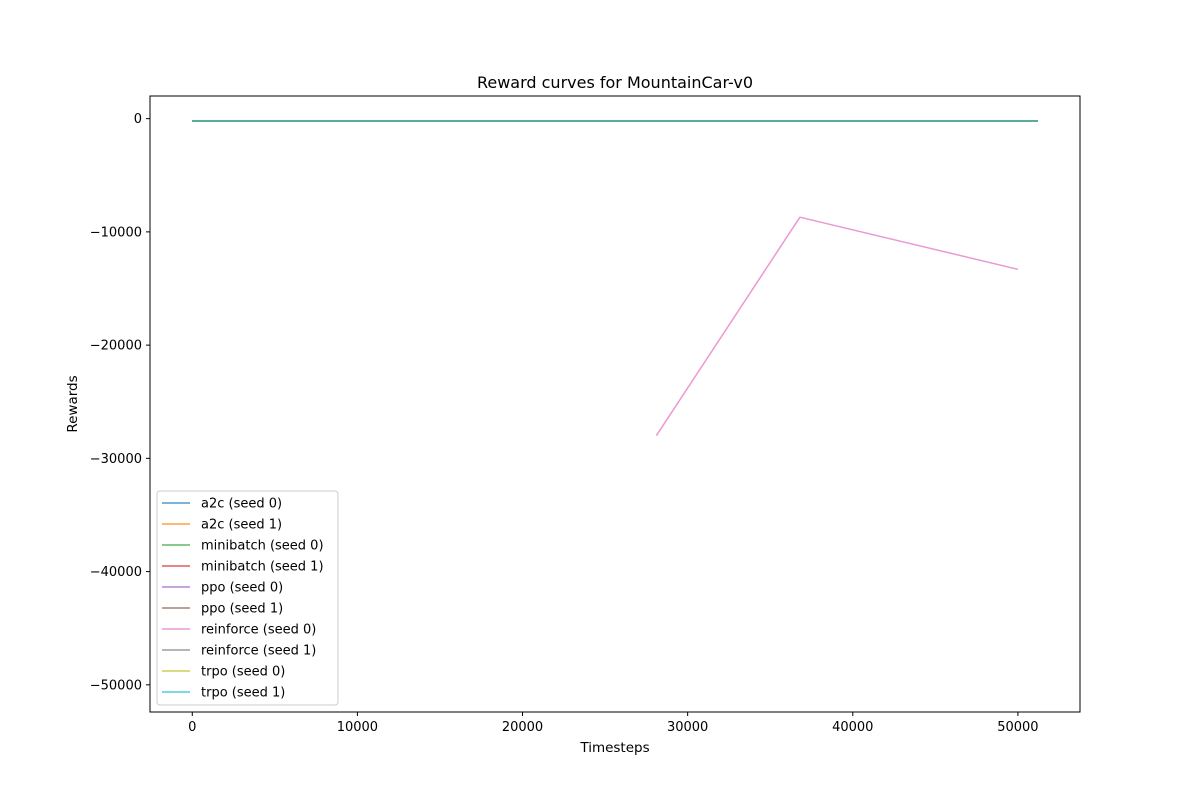  What do you see at coordinates (357, 727) in the screenshot?
I see `x-tick-label: 10000` at bounding box center [357, 727].